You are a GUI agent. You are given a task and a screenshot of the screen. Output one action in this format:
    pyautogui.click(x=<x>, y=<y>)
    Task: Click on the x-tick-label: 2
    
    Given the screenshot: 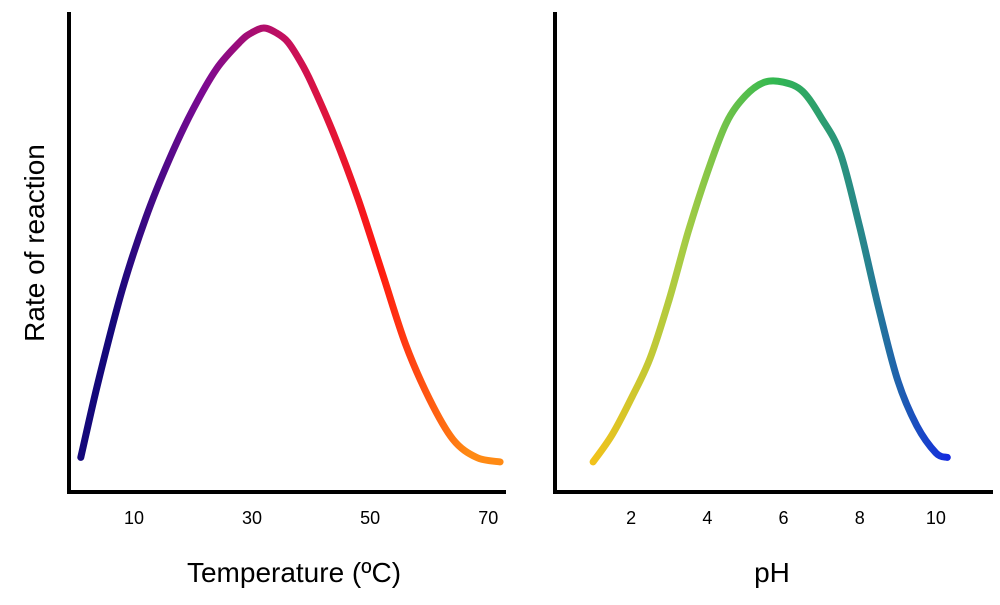 What is the action you would take?
    pyautogui.click(x=631, y=518)
    